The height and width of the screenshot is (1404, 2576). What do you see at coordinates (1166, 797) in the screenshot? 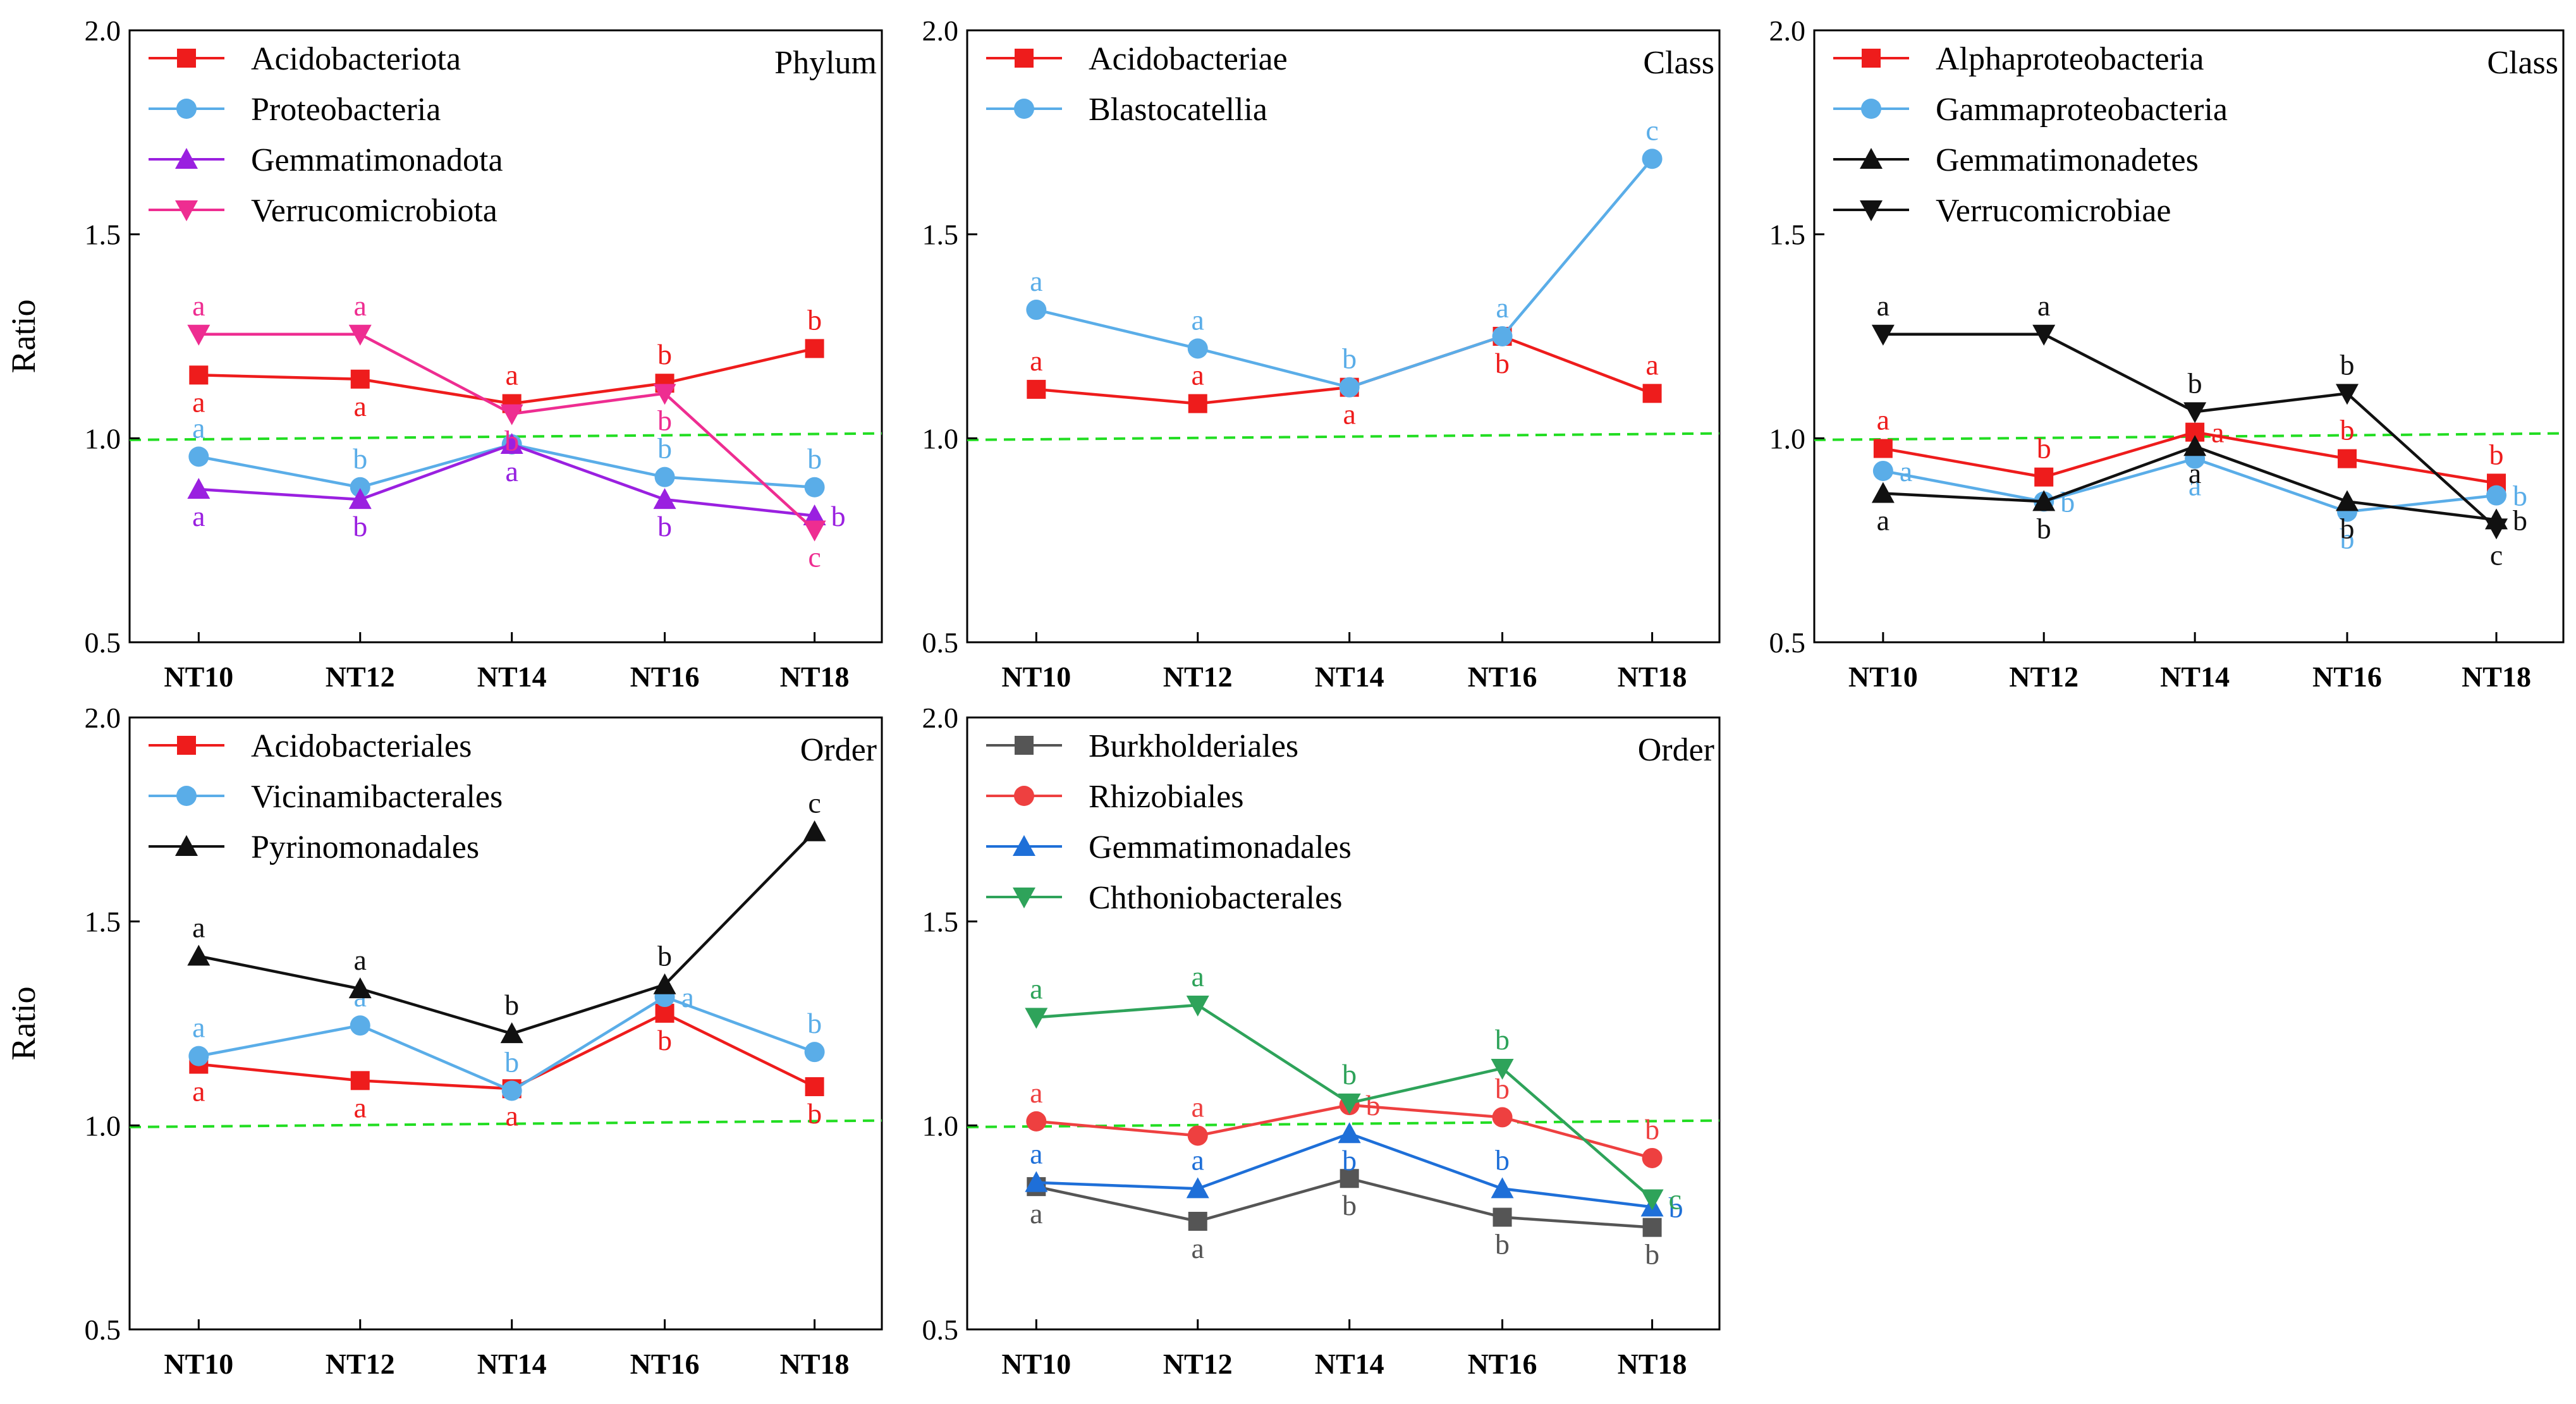
I see `legend-label: Rhizobiales` at bounding box center [1166, 797].